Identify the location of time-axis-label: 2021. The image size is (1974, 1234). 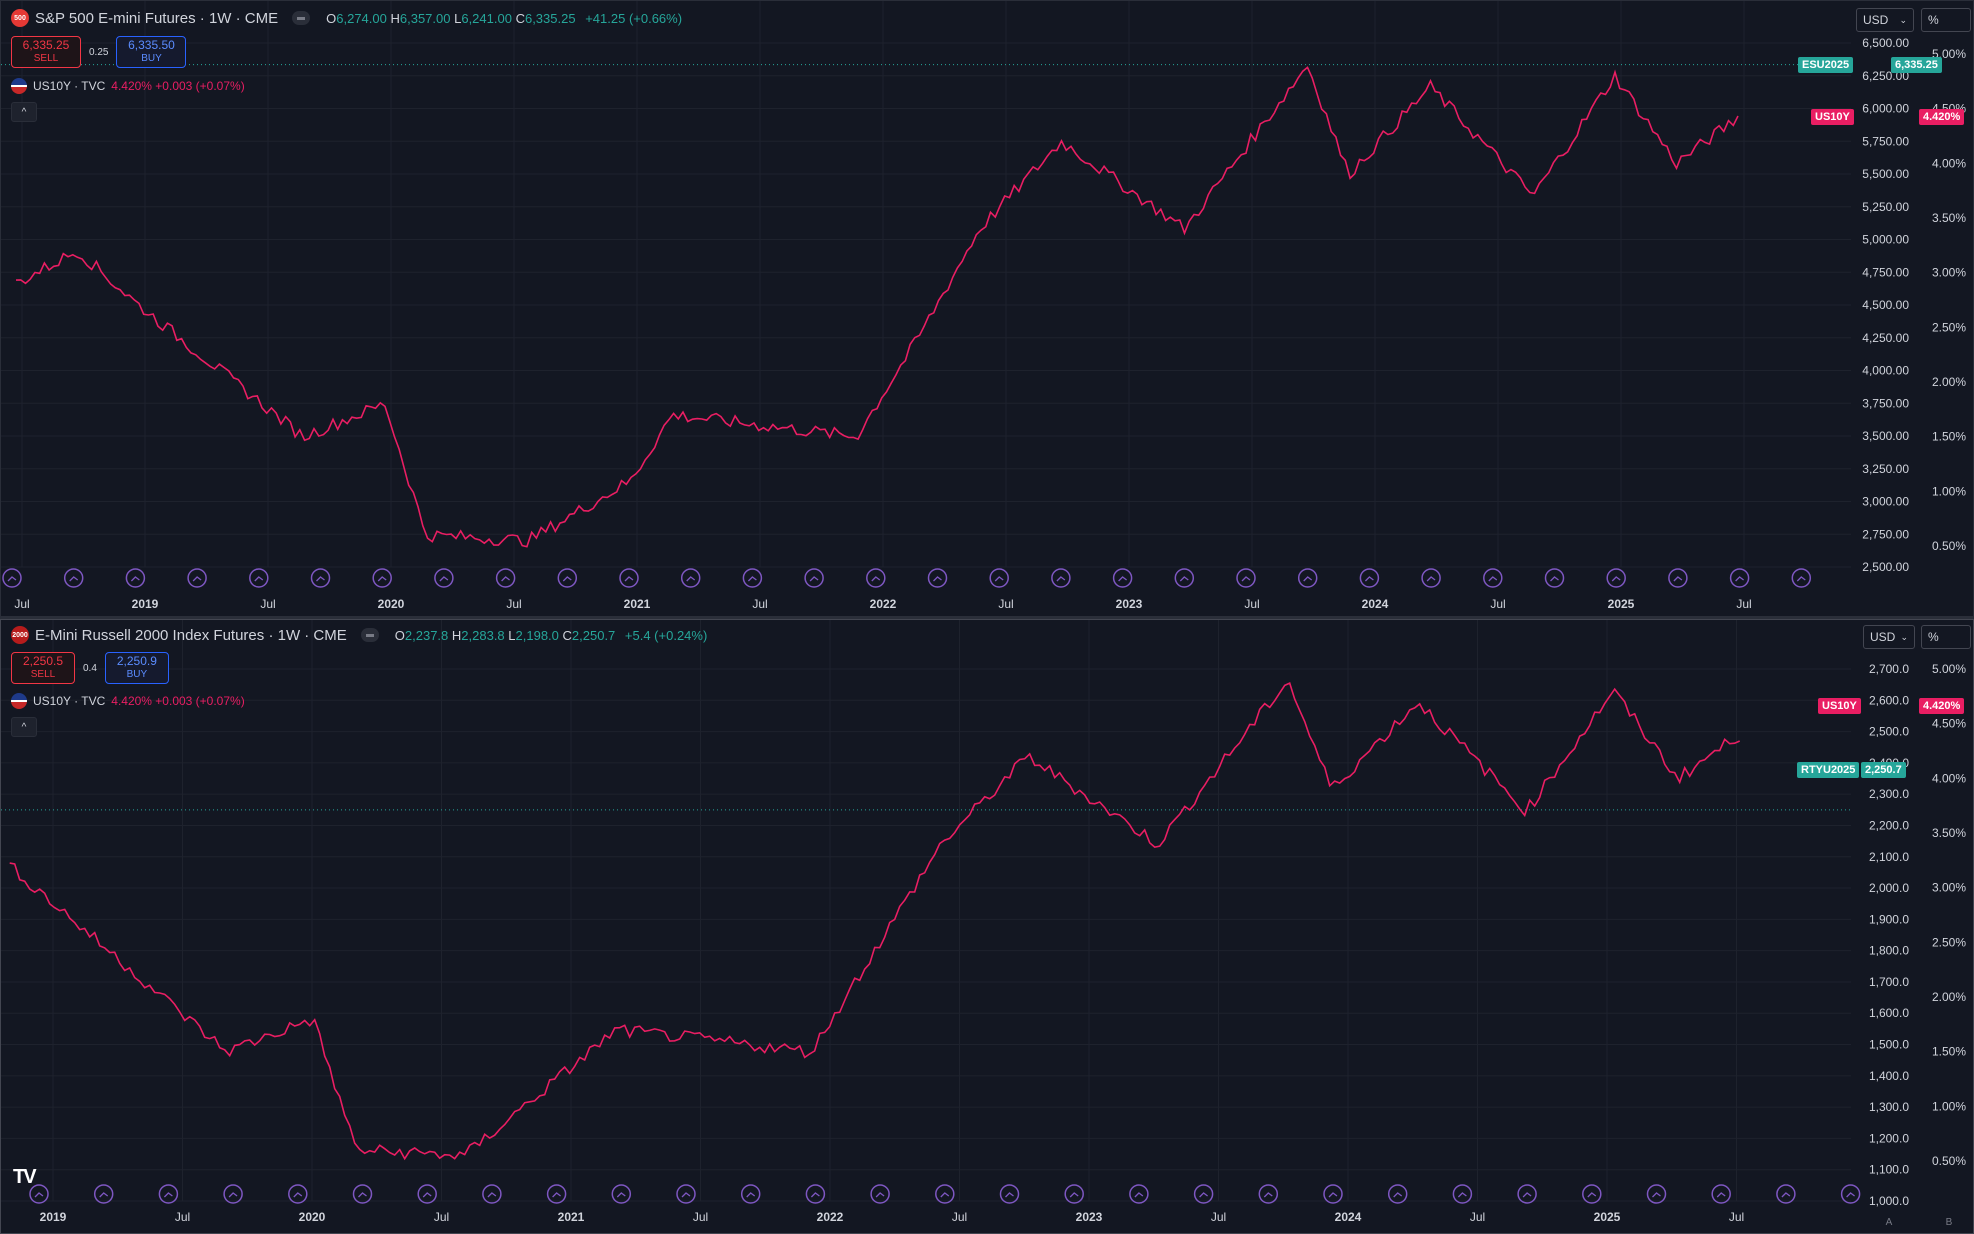
(637, 604).